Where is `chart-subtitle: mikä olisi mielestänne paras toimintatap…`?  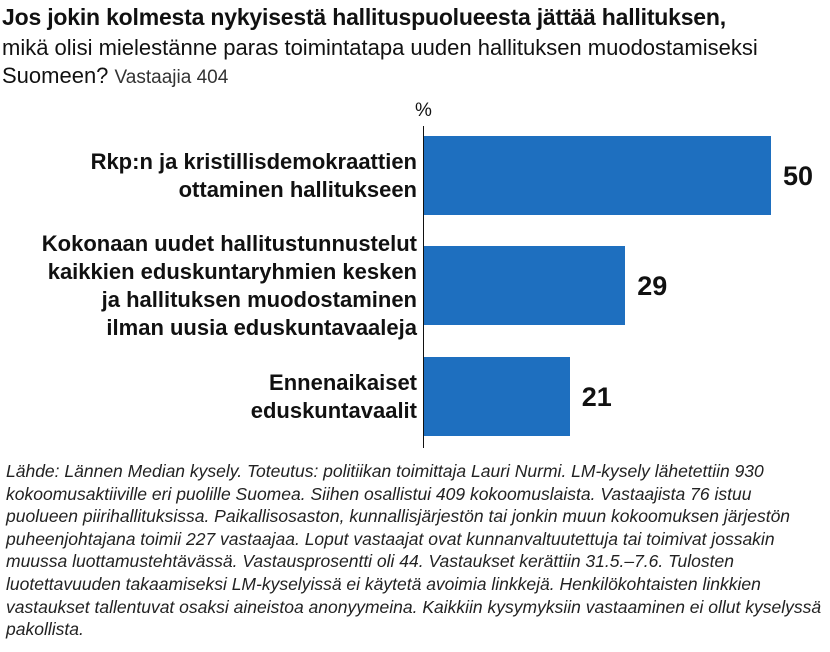
chart-subtitle: mikä olisi mielestänne paras toimintatap… is located at coordinates (415, 63).